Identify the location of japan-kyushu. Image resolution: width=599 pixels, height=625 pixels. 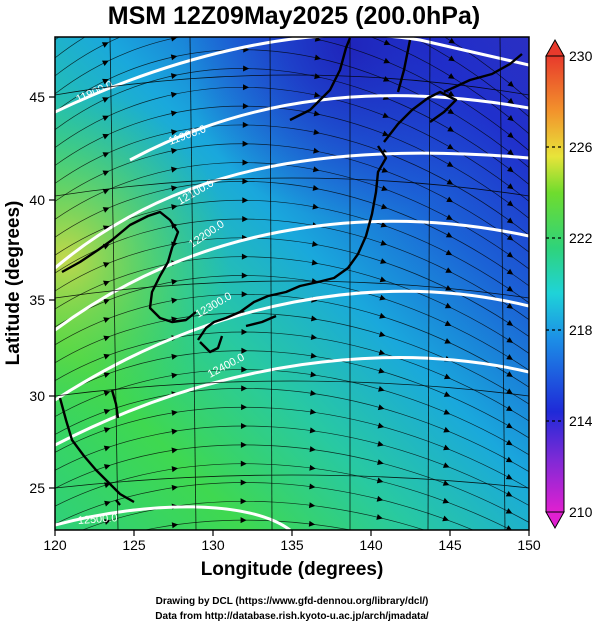
(211, 344).